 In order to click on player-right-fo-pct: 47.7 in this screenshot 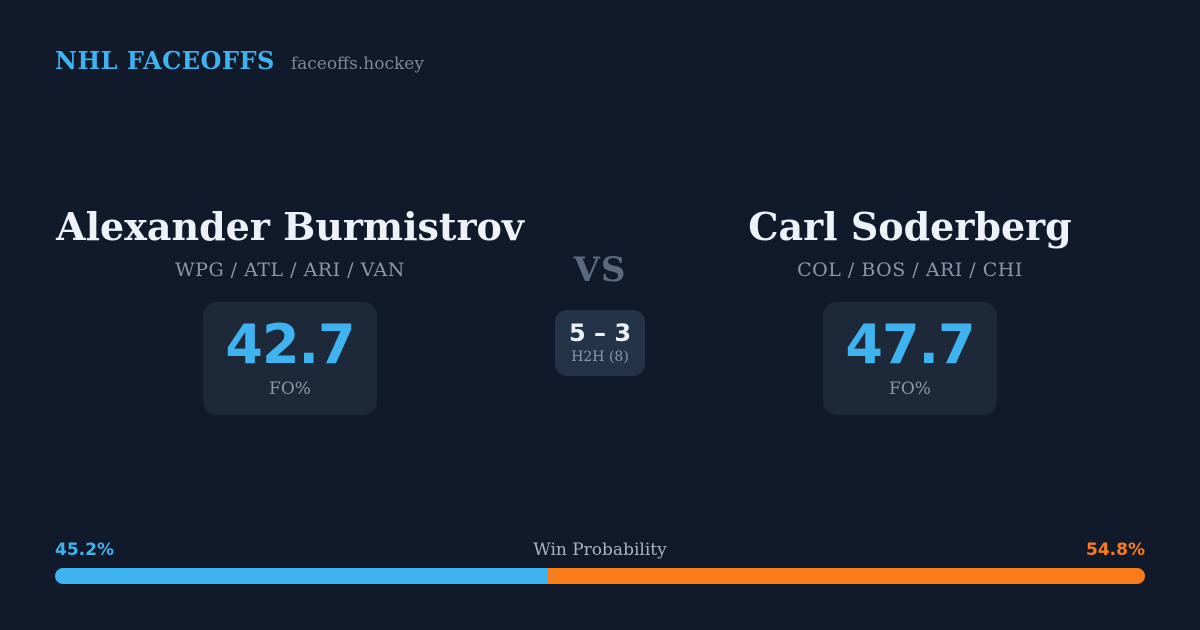, I will do `click(910, 344)`.